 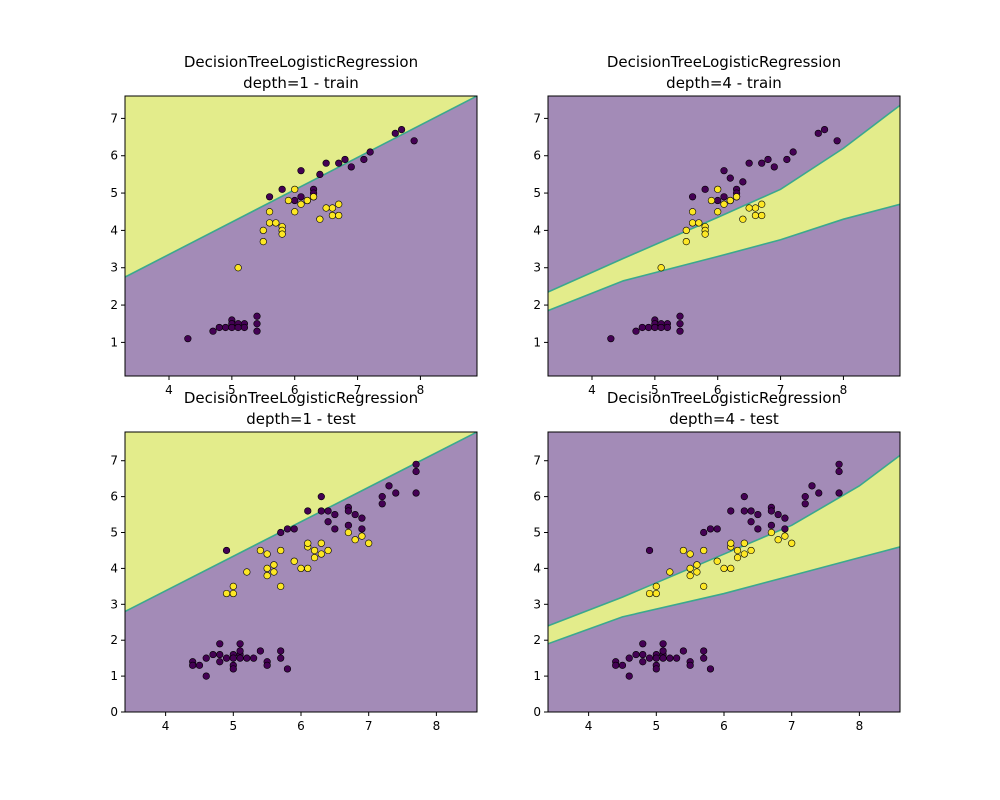 What do you see at coordinates (537, 533) in the screenshot?
I see `y-tick-label: 5` at bounding box center [537, 533].